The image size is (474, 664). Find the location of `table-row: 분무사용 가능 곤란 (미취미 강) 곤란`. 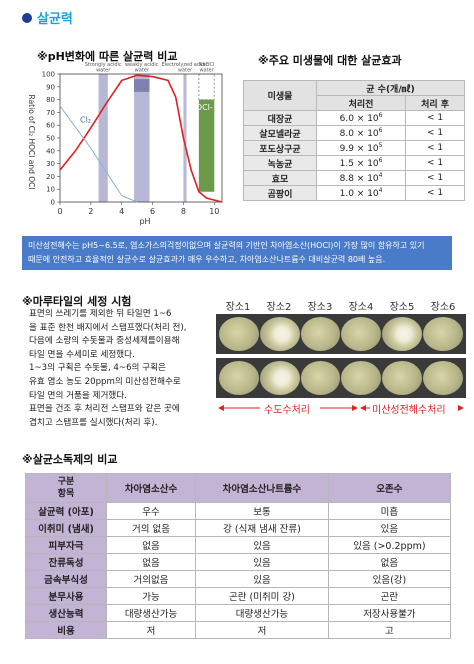

table-row: 분무사용 가능 곤란 (미취미 강) 곤란 is located at coordinates (238, 596).